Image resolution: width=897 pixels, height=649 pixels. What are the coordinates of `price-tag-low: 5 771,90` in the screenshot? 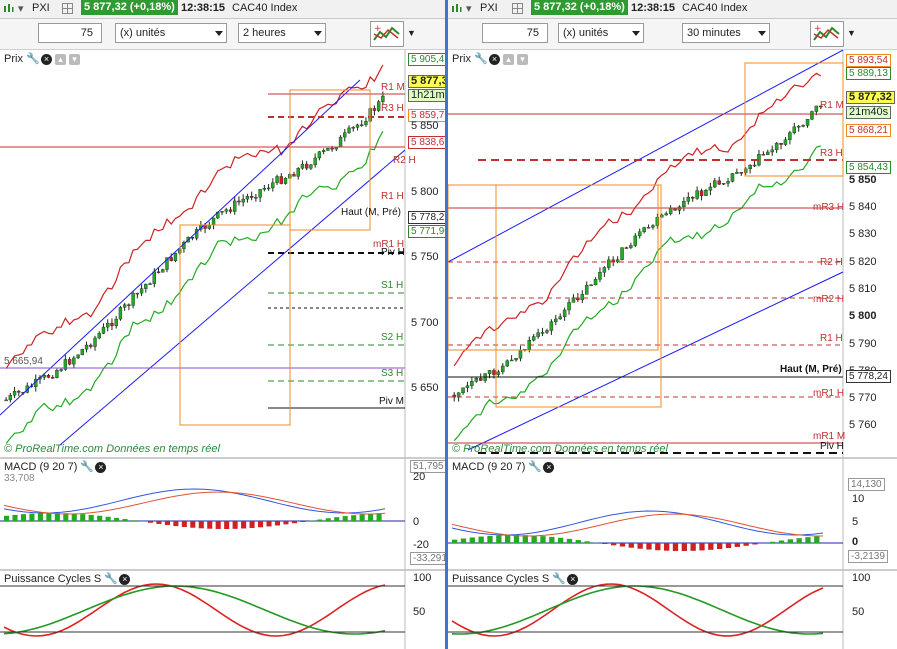 It's located at (426, 231).